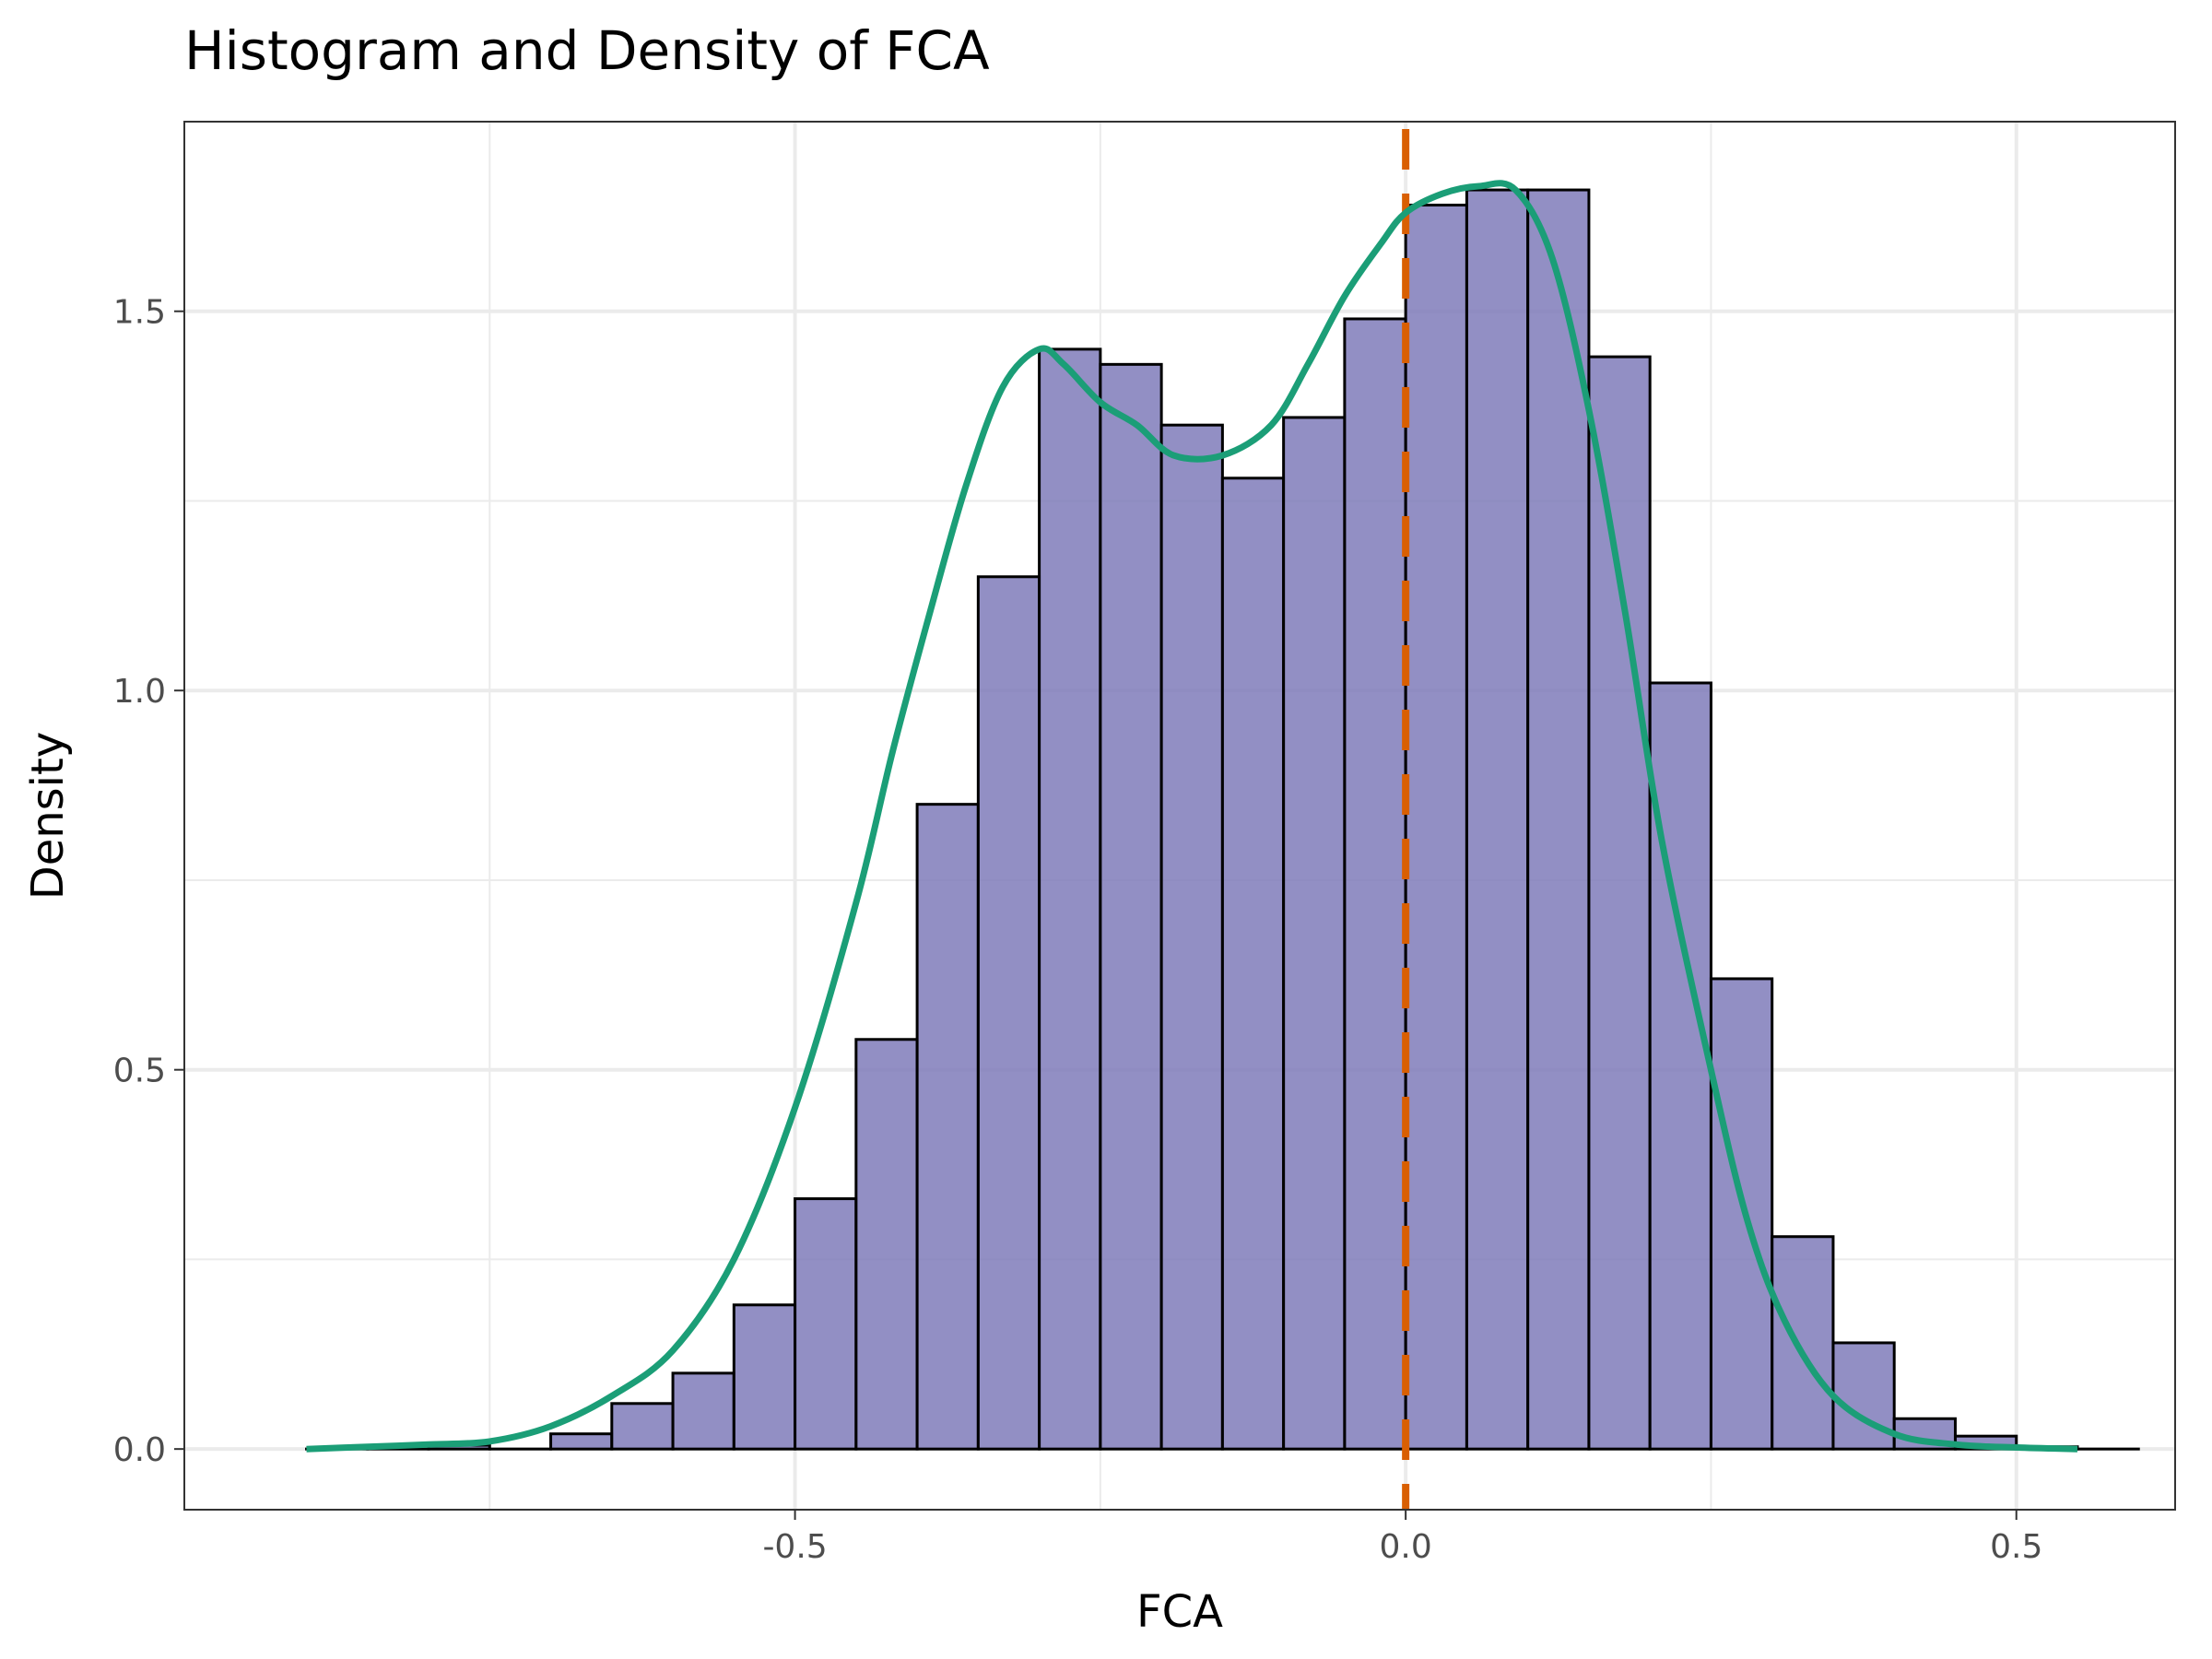 This screenshot has width=2212, height=1659. What do you see at coordinates (48, 816) in the screenshot?
I see `y-axis-title: Density` at bounding box center [48, 816].